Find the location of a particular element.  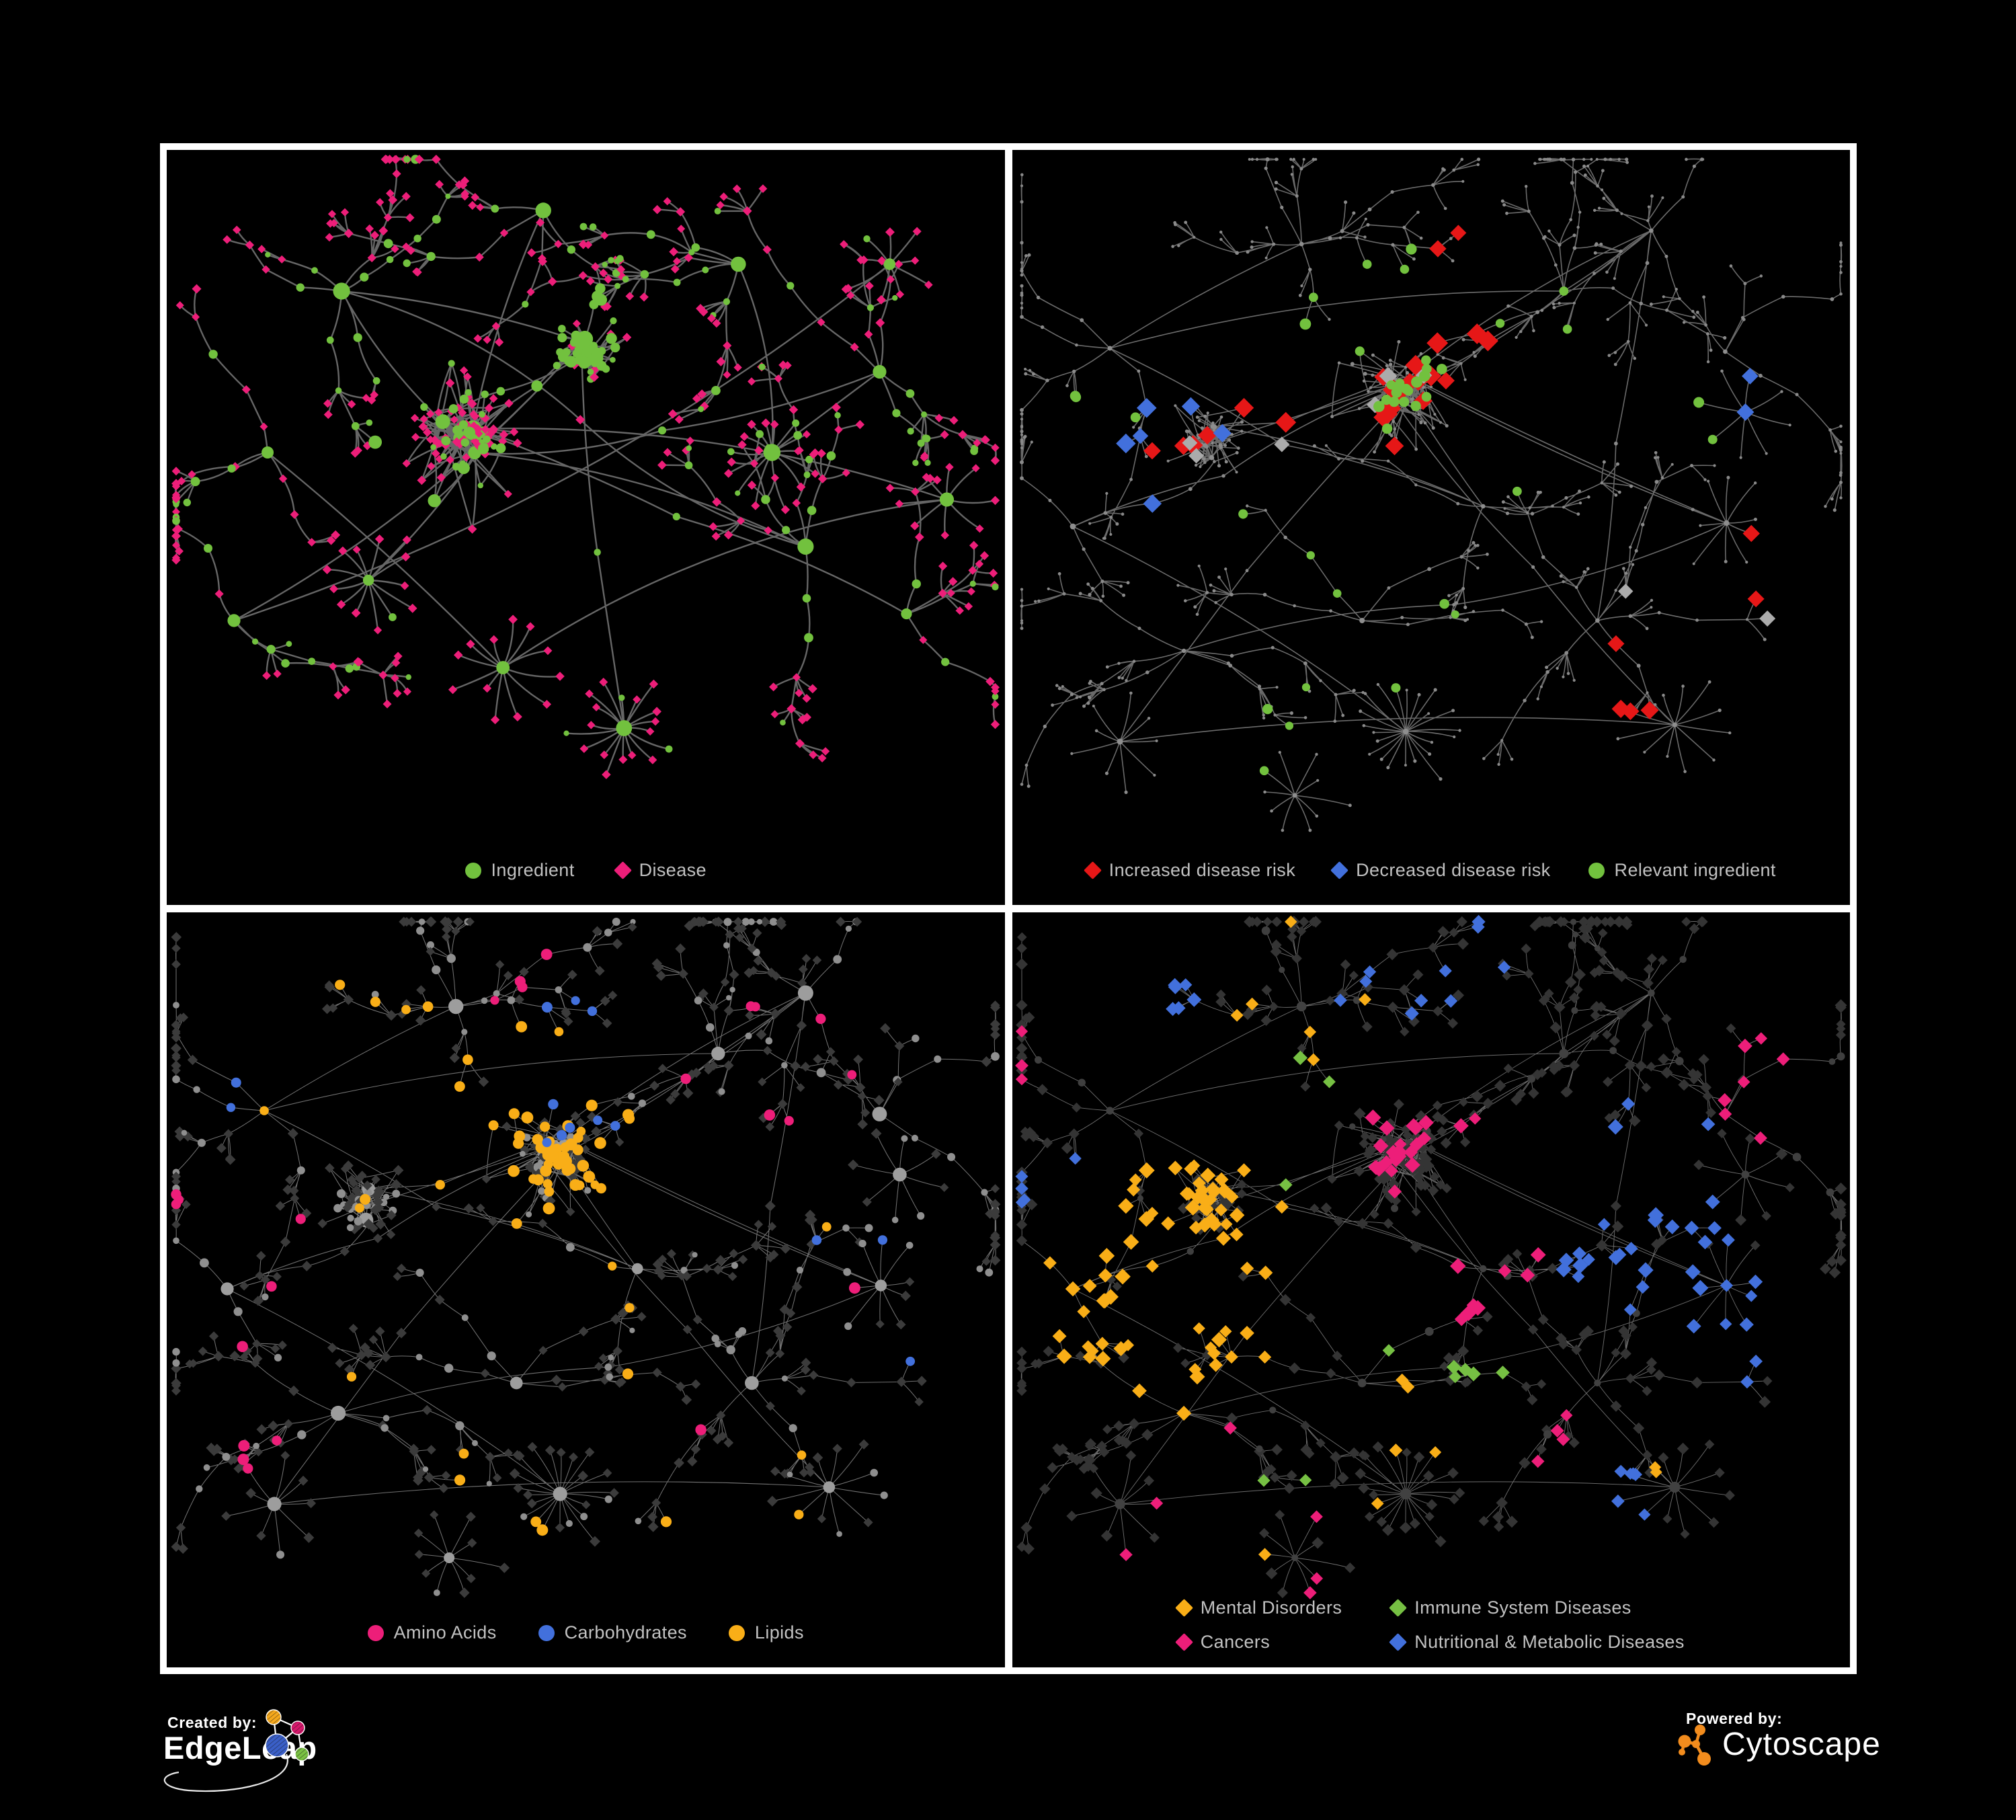

legend-label: Carbohydrates is located at coordinates (625, 1632).